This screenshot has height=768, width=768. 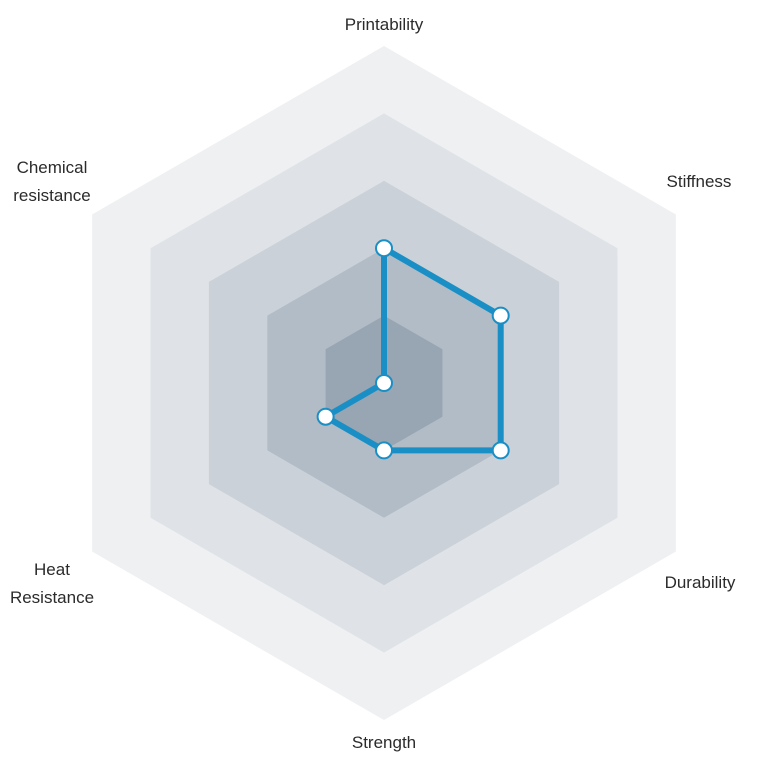 I want to click on axis-label-line: Durability, so click(x=700, y=582).